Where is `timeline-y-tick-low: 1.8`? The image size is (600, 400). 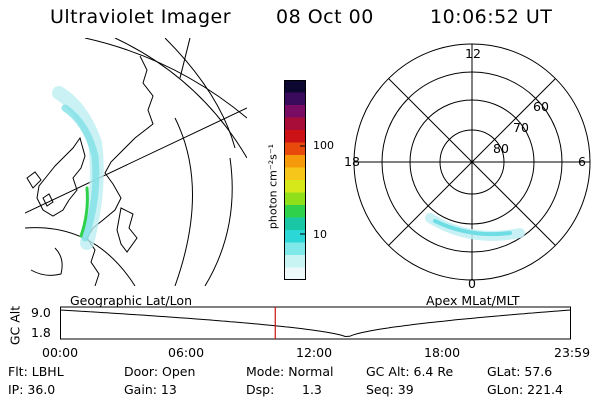 timeline-y-tick-low: 1.8 is located at coordinates (41, 332).